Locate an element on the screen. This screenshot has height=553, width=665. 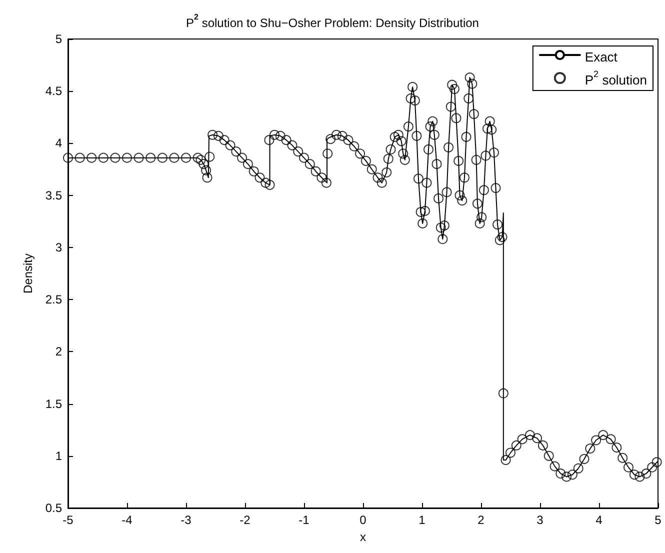
y-tick-label: 3.5 is located at coordinates (53, 195).